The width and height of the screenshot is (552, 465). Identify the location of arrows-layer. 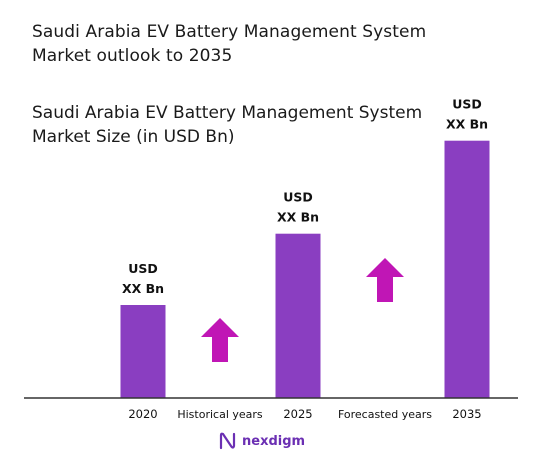
(302, 310).